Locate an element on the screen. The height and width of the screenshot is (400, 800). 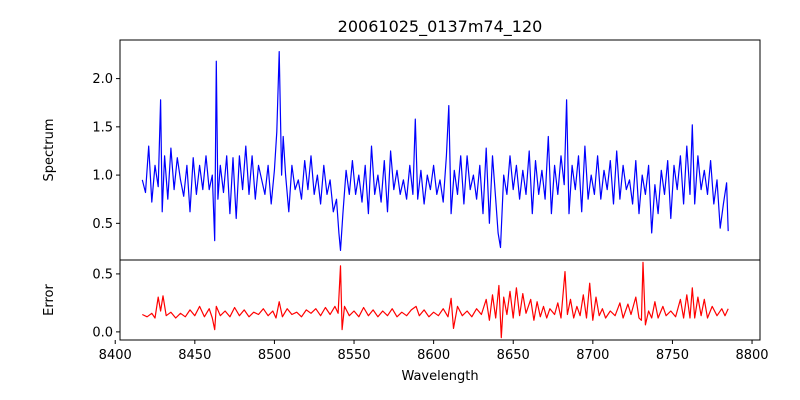
x-tick-label: 8800 is located at coordinates (751, 355).